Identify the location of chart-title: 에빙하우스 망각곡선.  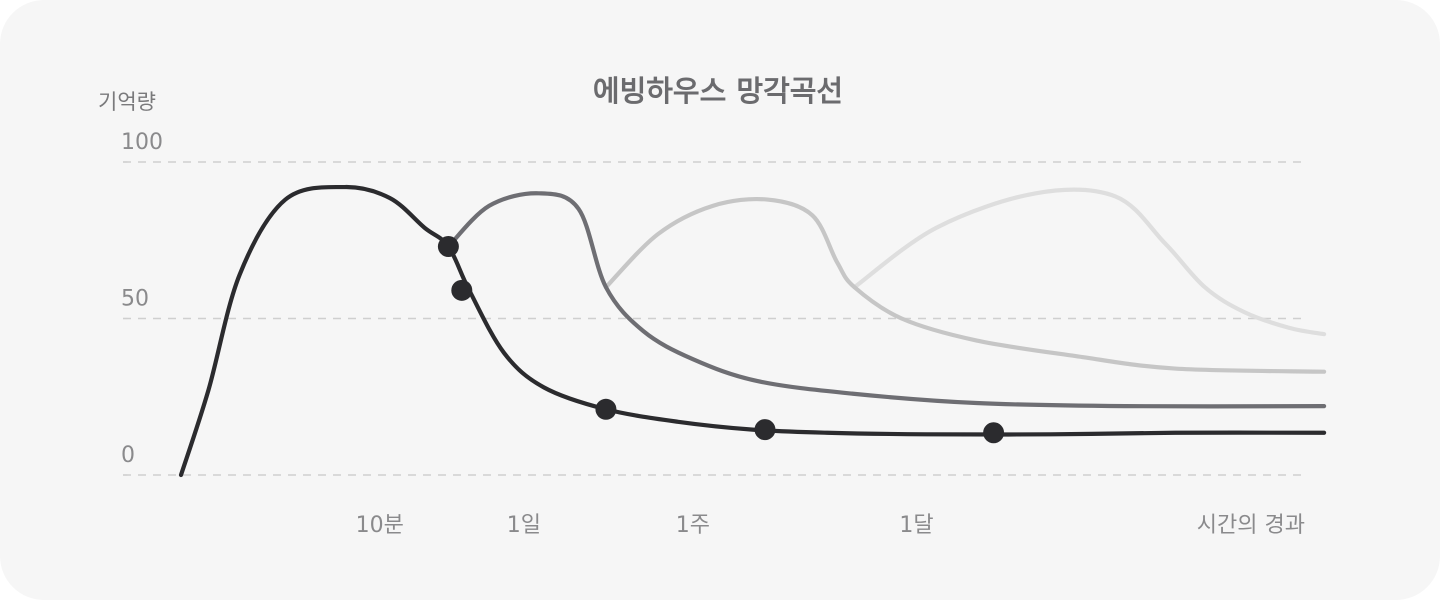
(718, 91).